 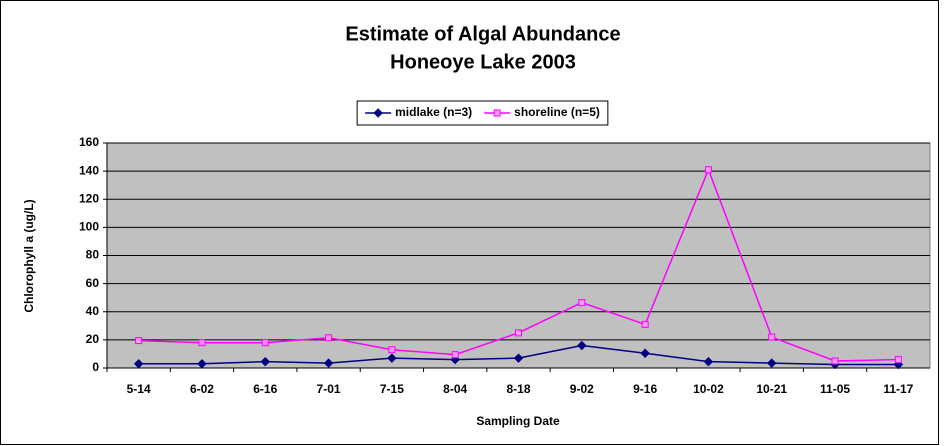 I want to click on y-tick-label: 160, so click(x=89, y=142).